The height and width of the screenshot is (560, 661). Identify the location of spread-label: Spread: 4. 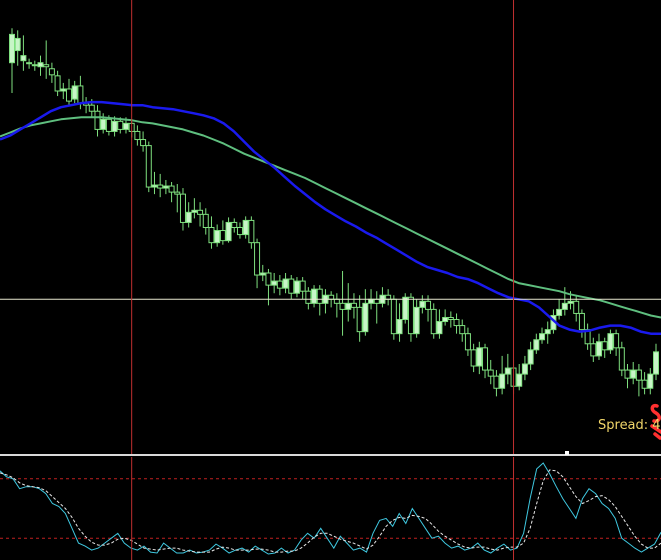
(629, 425).